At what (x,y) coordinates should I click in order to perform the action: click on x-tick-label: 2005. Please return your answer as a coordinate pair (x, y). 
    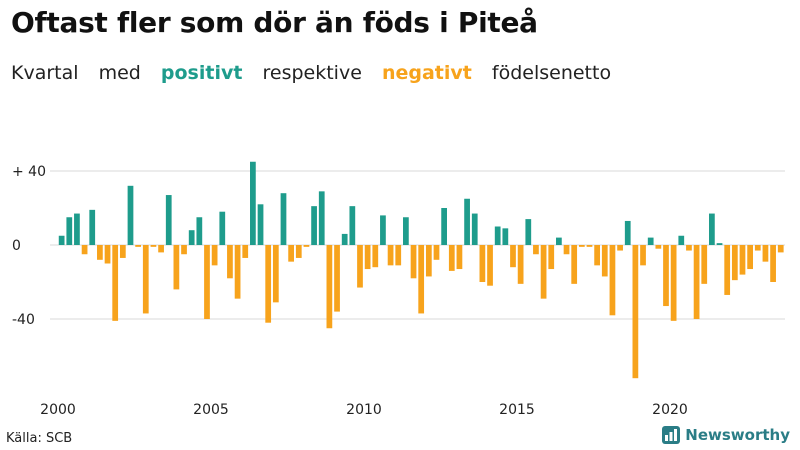
    Looking at the image, I should click on (211, 410).